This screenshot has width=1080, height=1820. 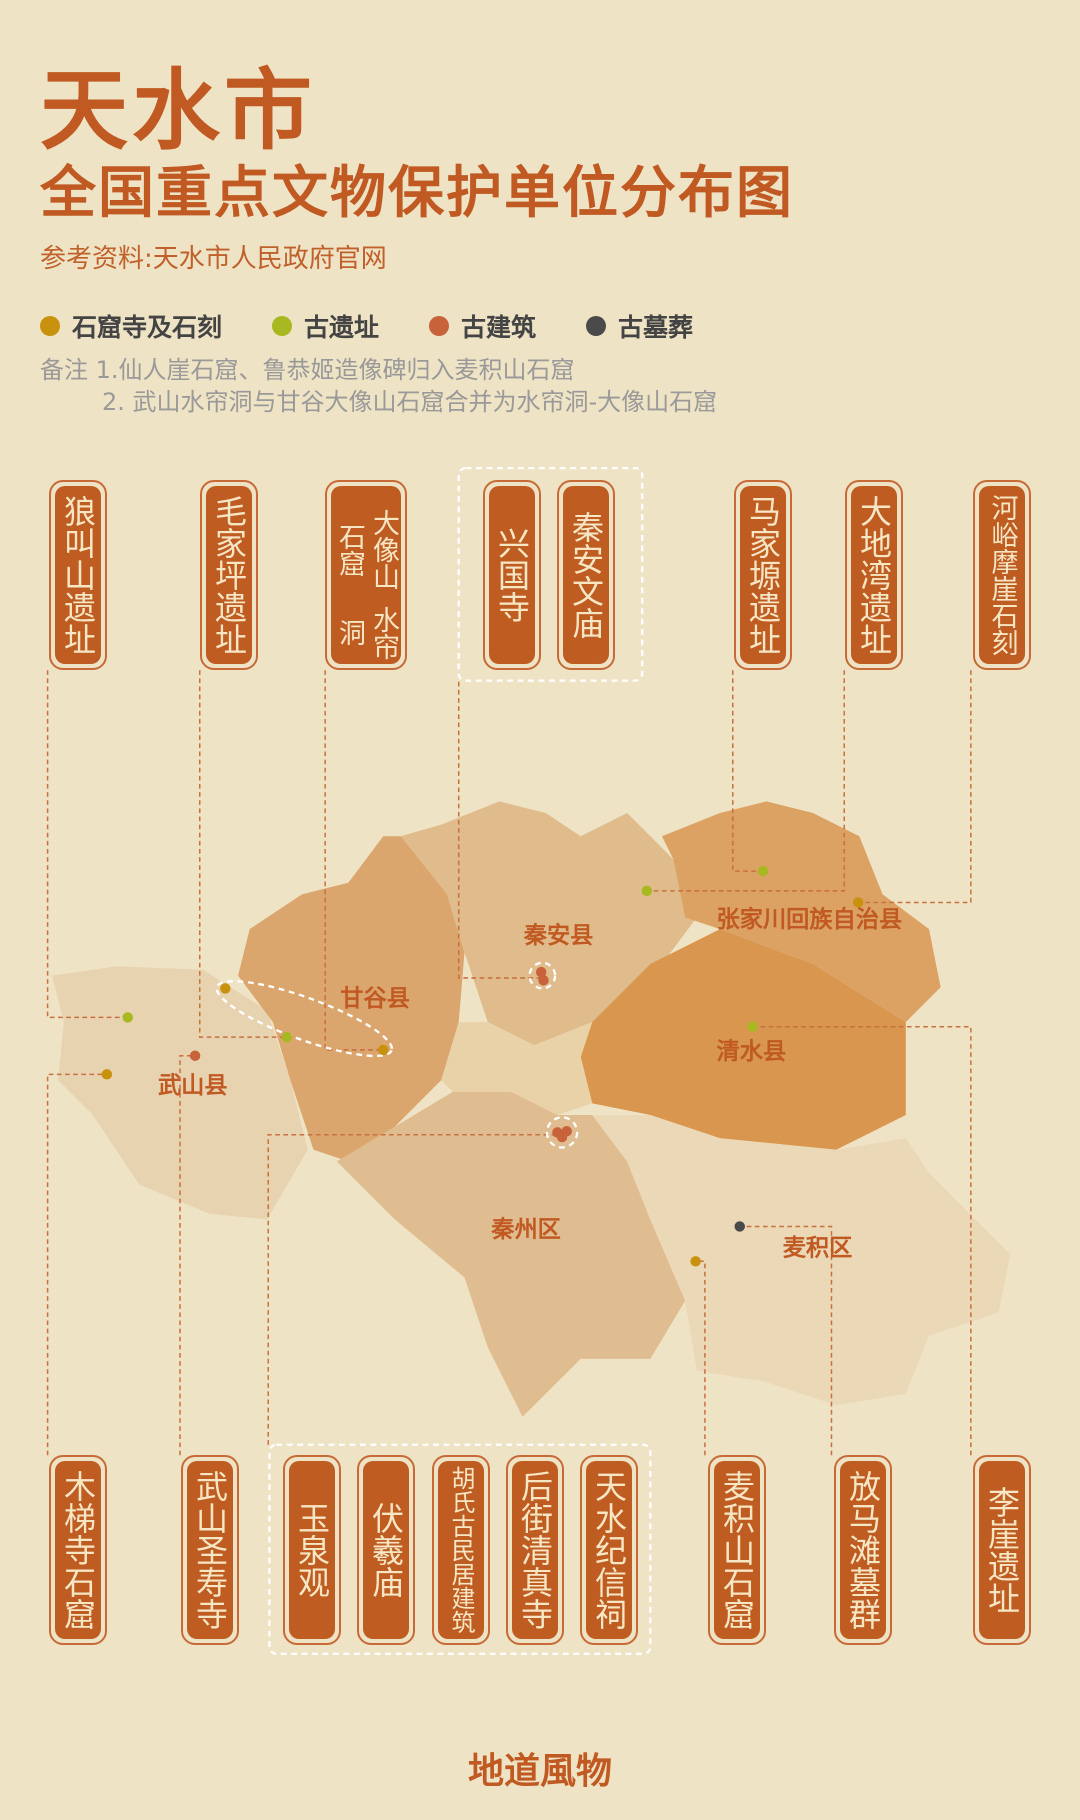 What do you see at coordinates (511, 1254) in the screenshot?
I see `region-qinzhou` at bounding box center [511, 1254].